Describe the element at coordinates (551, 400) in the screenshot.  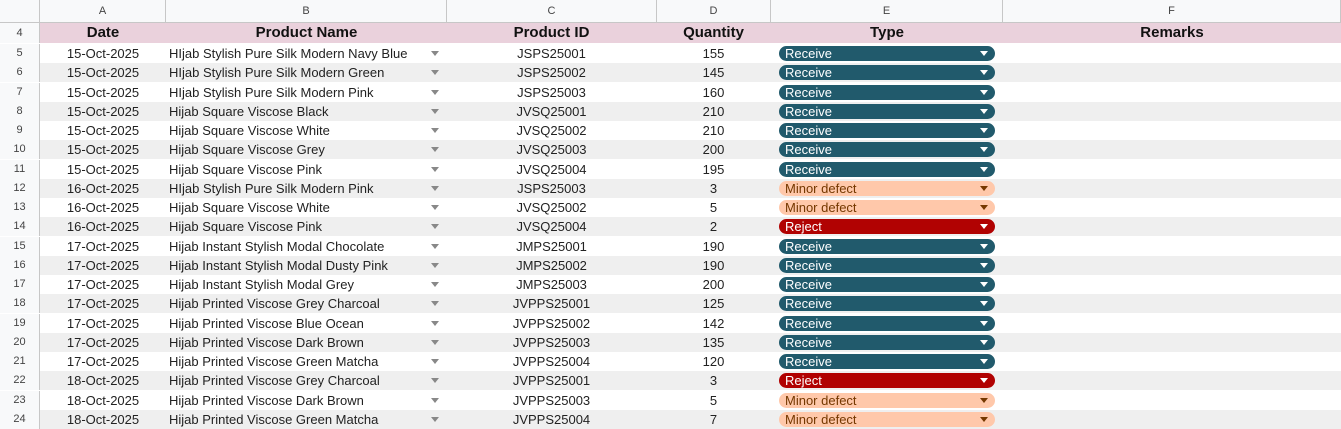
I see `product-id-cell: JVPPS25003` at that location.